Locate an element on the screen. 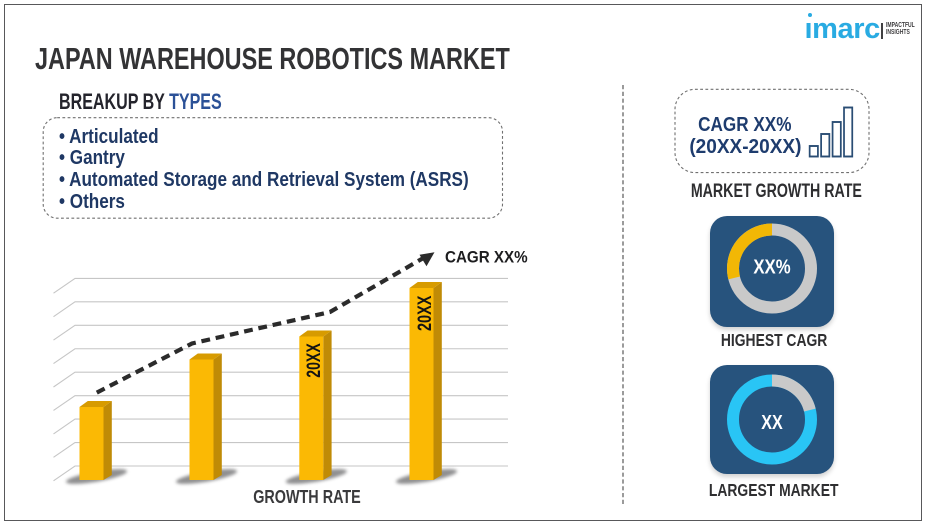 The height and width of the screenshot is (525, 926). svg-text: XX% is located at coordinates (771, 266).